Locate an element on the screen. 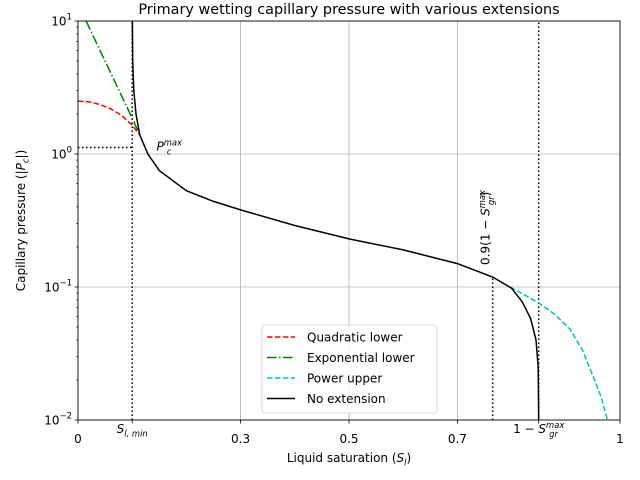  text-part: 0.3 is located at coordinates (240, 439).